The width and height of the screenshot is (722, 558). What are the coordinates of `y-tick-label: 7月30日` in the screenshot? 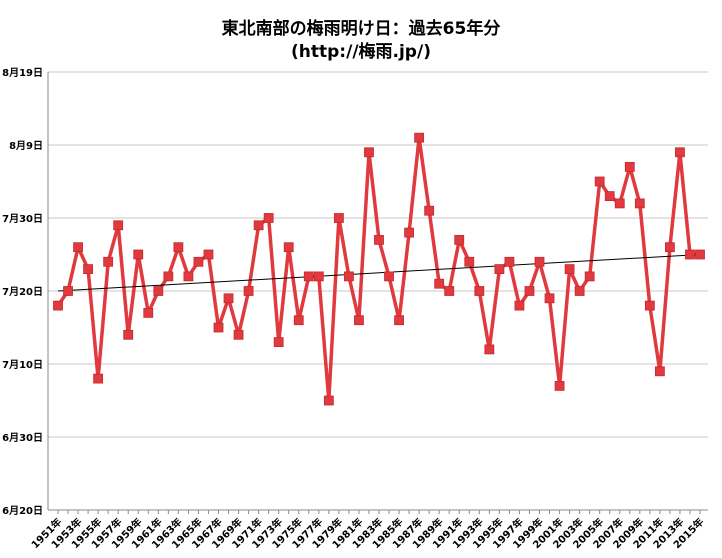 It's located at (22, 219).